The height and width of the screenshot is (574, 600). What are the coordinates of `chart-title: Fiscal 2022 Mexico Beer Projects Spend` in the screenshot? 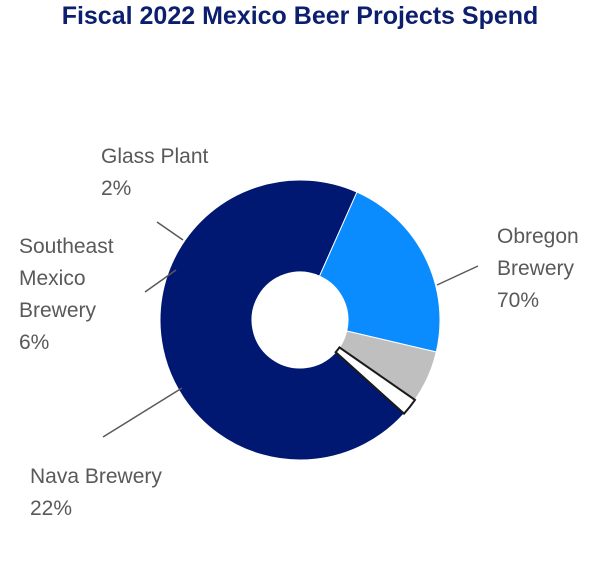 It's located at (300, 16).